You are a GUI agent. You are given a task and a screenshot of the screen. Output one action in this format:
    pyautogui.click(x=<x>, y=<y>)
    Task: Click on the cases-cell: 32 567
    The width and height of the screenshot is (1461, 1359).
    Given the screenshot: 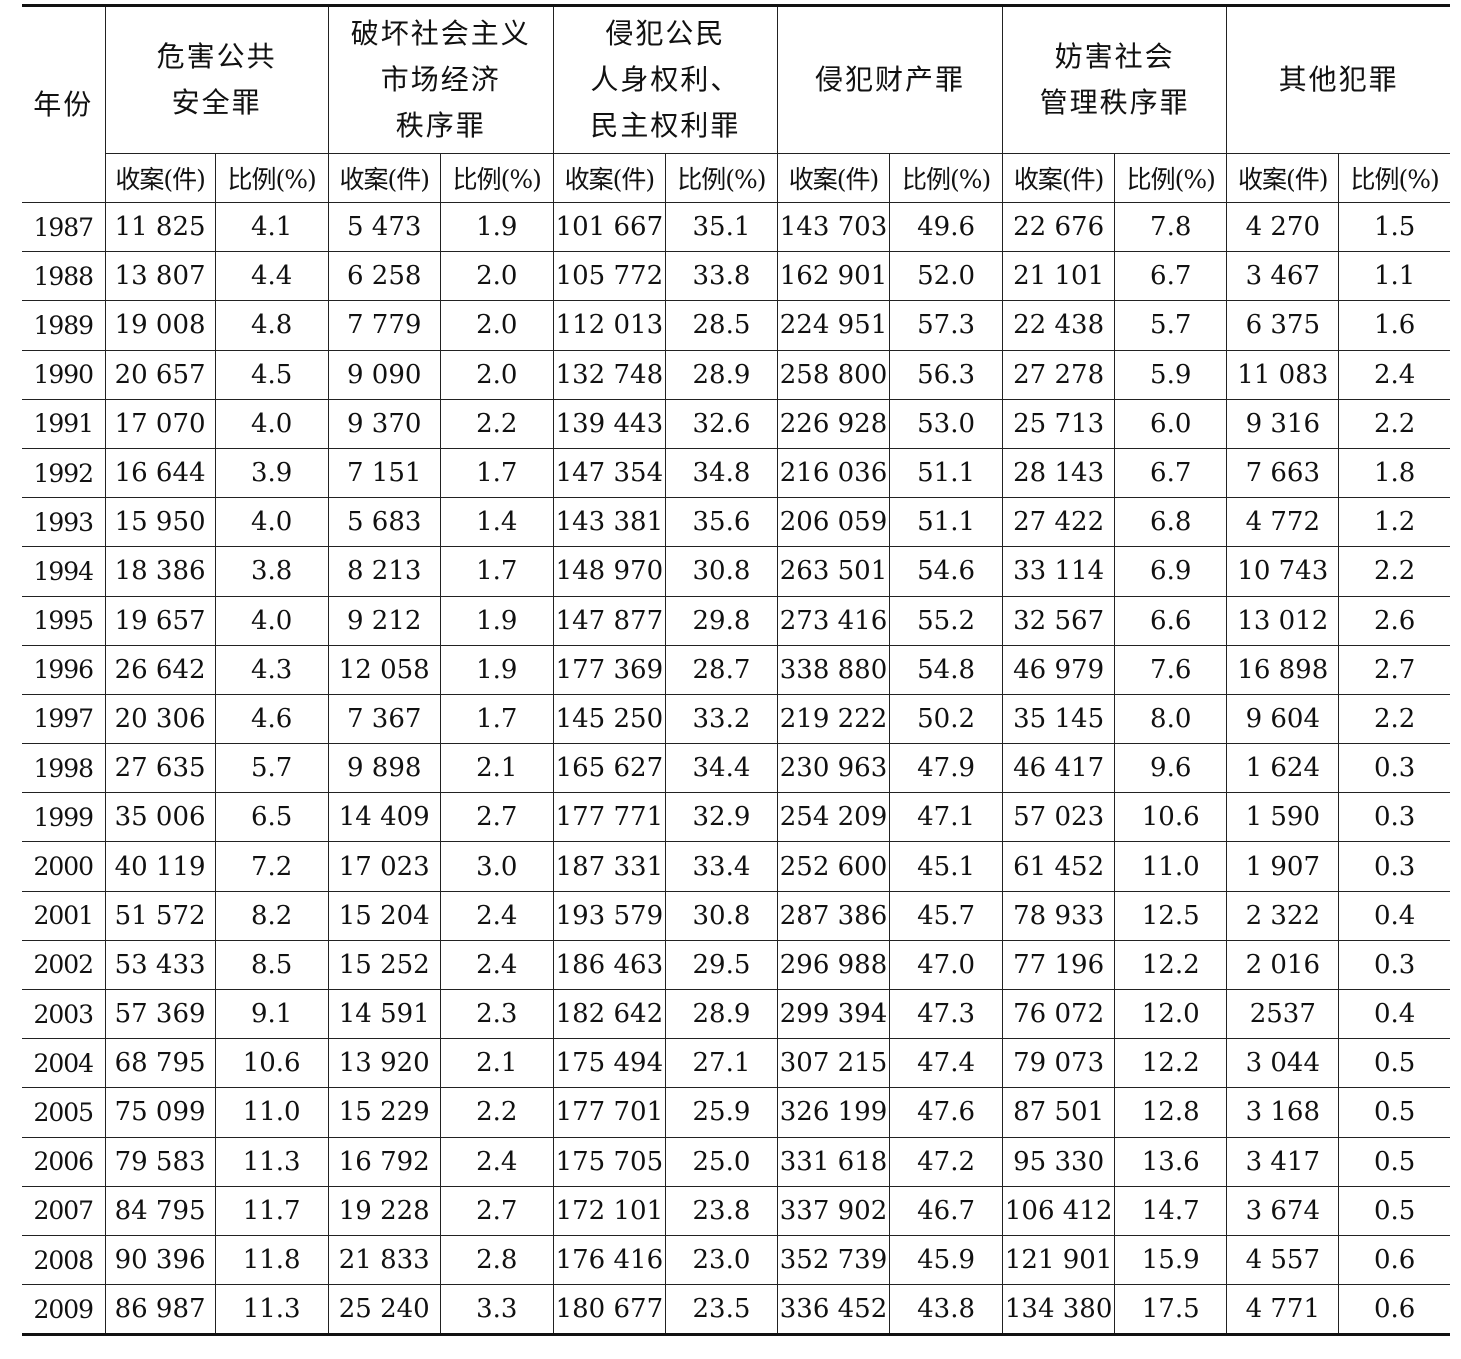 What is the action you would take?
    pyautogui.click(x=1059, y=620)
    